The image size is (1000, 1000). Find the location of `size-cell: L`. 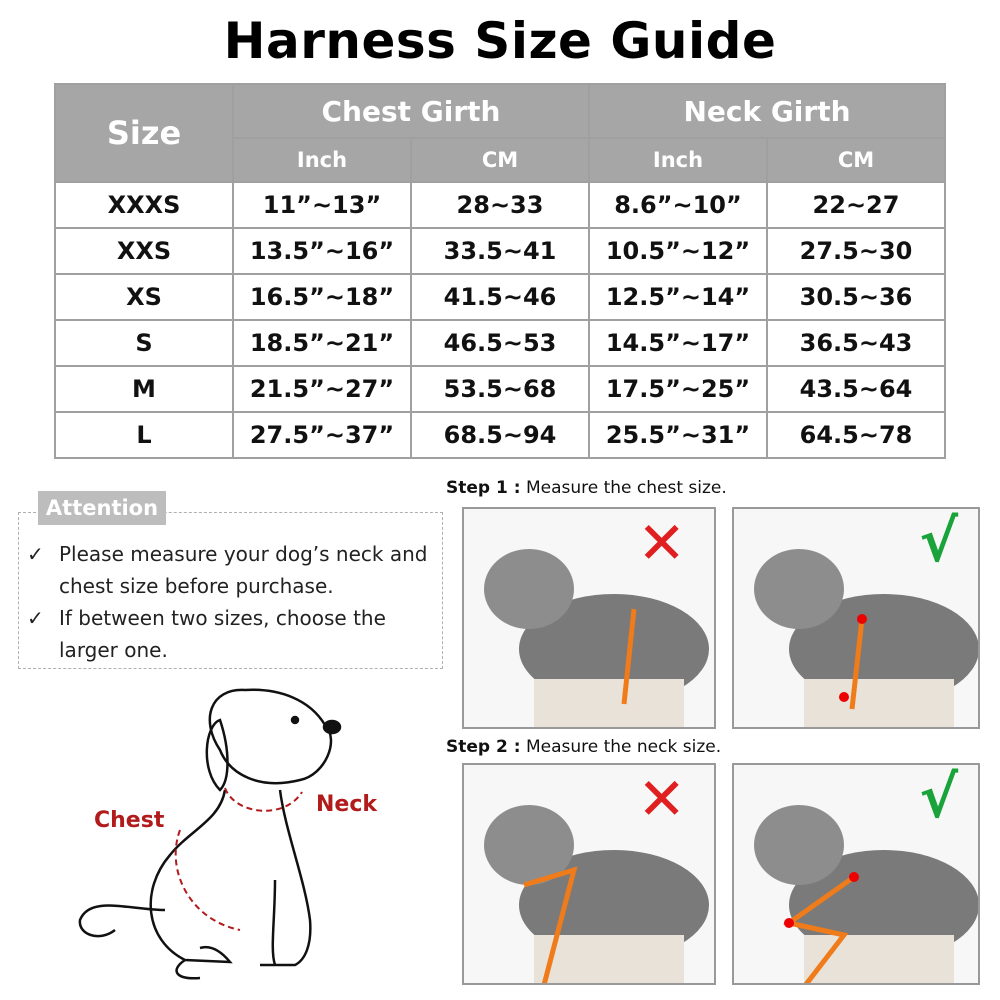

size-cell: L is located at coordinates (144, 435).